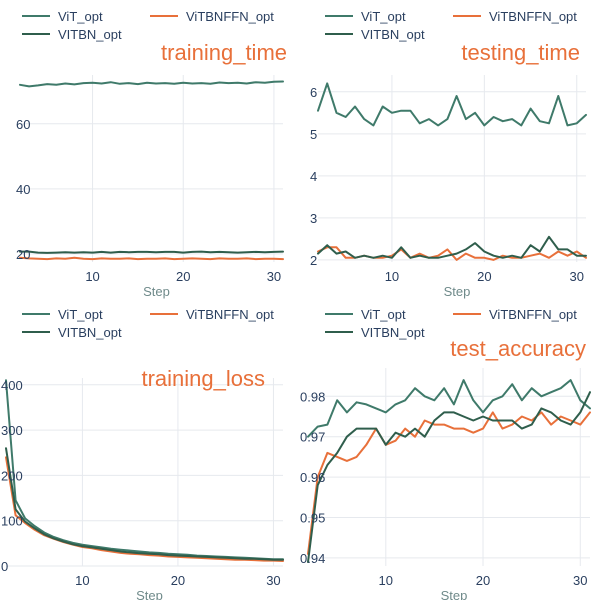 This screenshot has height=600, width=608. What do you see at coordinates (312, 518) in the screenshot?
I see `y-tick-label: 0.95` at bounding box center [312, 518].